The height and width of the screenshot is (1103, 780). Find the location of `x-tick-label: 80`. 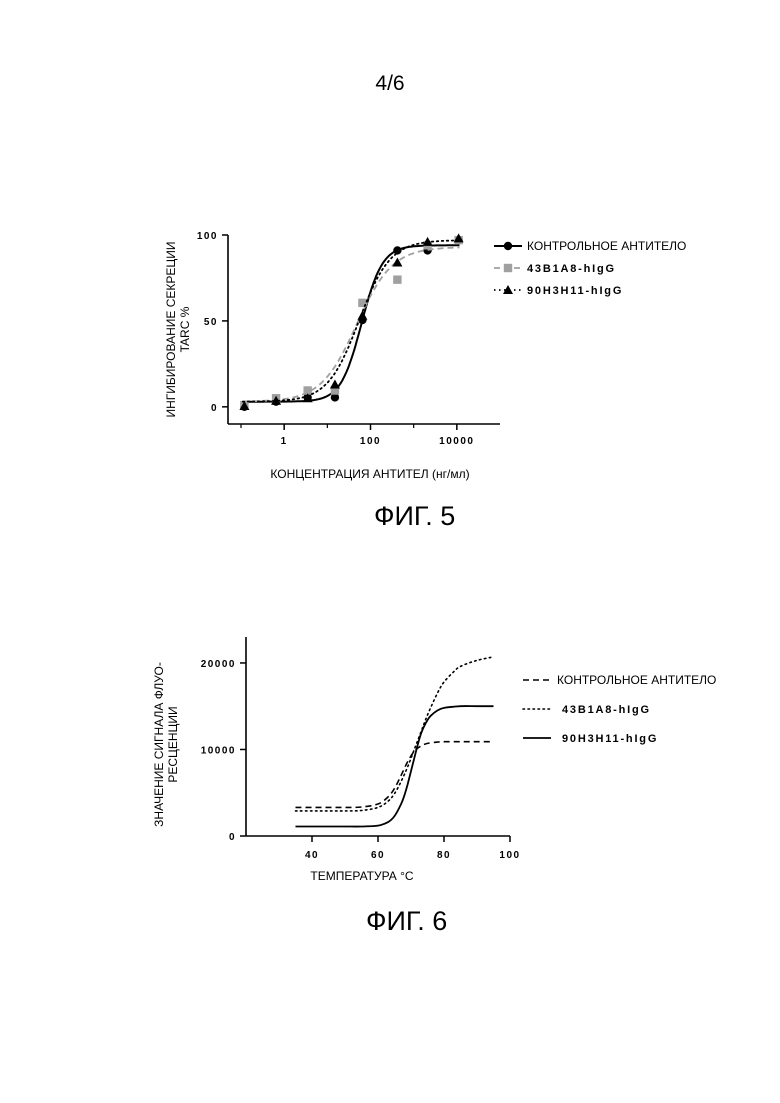

x-tick-label: 80 is located at coordinates (444, 855).